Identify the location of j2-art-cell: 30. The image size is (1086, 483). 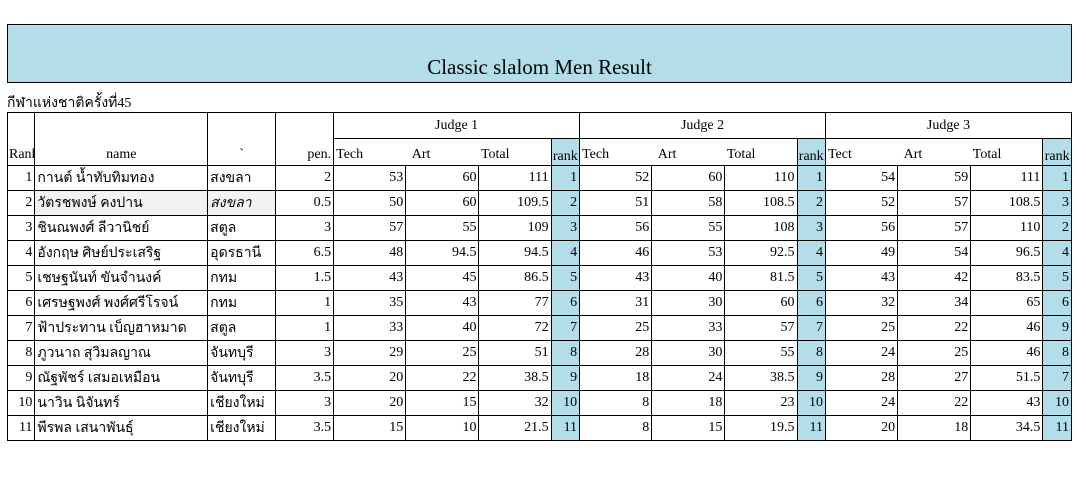
(688, 353).